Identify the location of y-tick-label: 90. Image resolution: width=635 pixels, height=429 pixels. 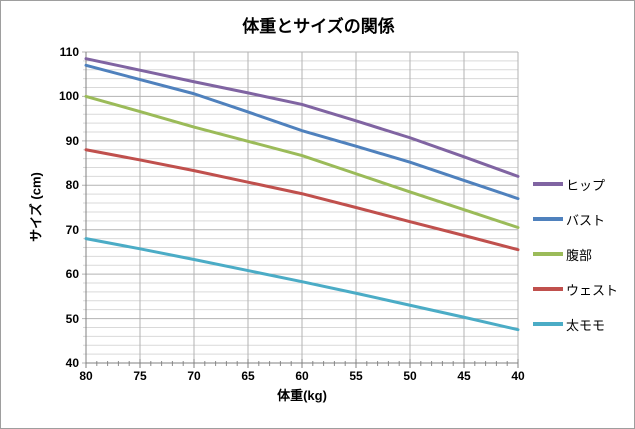
(72, 140).